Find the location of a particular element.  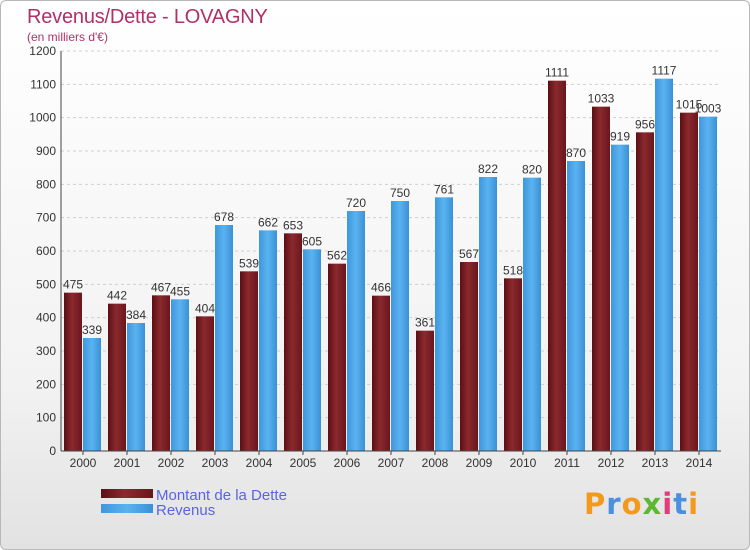

data-label-revenus: 919 is located at coordinates (620, 137).